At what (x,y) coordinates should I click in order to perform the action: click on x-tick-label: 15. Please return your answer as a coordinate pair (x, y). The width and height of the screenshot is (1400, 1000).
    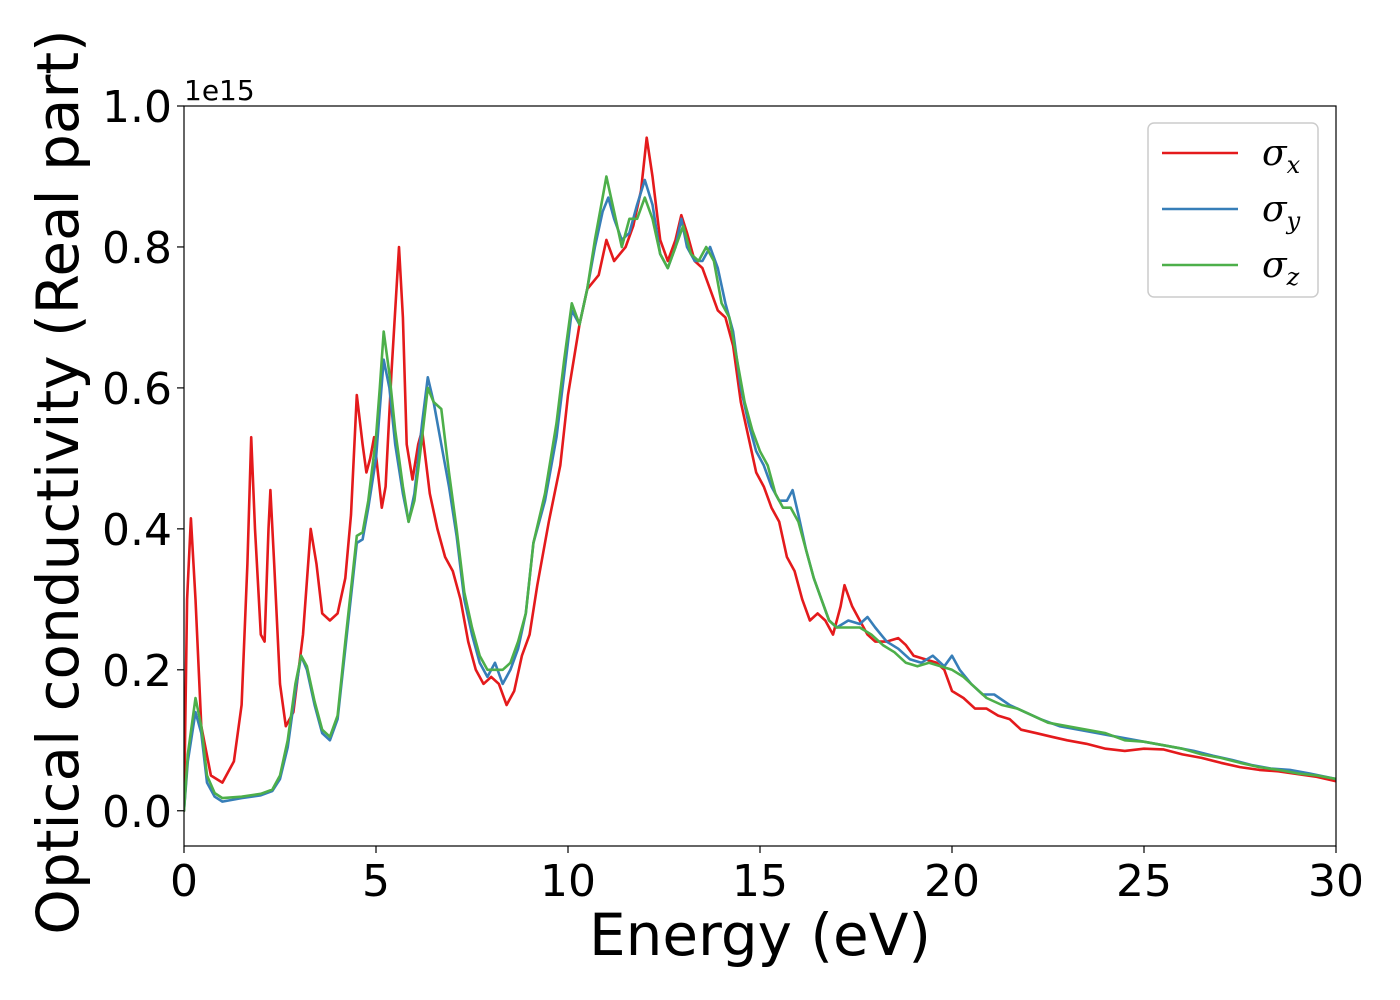
    Looking at the image, I should click on (760, 881).